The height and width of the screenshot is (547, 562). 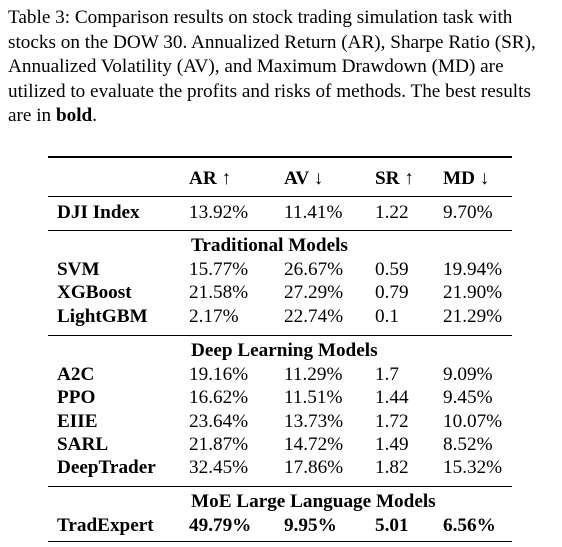 I want to click on cell-value: 21.90%, so click(x=473, y=293).